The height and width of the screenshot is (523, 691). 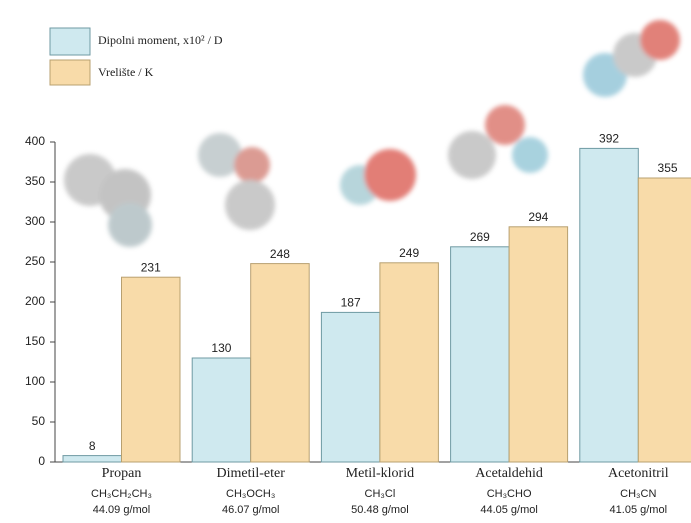 I want to click on y-tick-label: 150, so click(x=35, y=341).